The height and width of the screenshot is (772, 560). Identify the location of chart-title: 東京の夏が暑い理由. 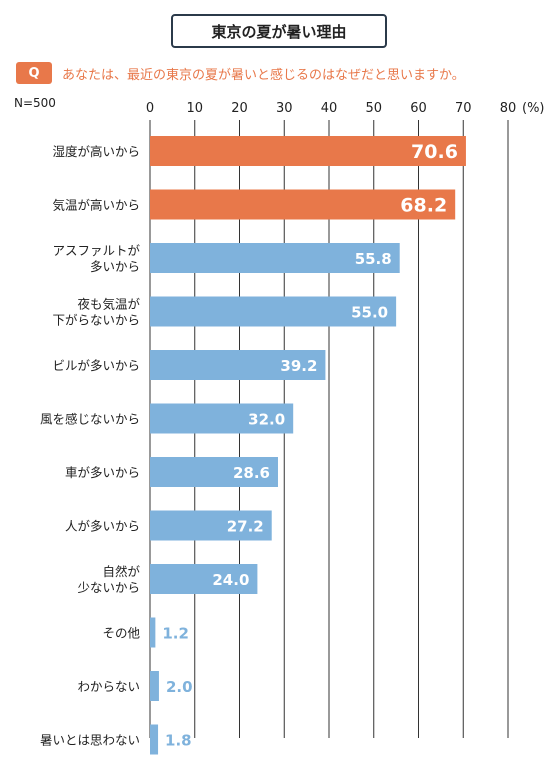
(279, 31).